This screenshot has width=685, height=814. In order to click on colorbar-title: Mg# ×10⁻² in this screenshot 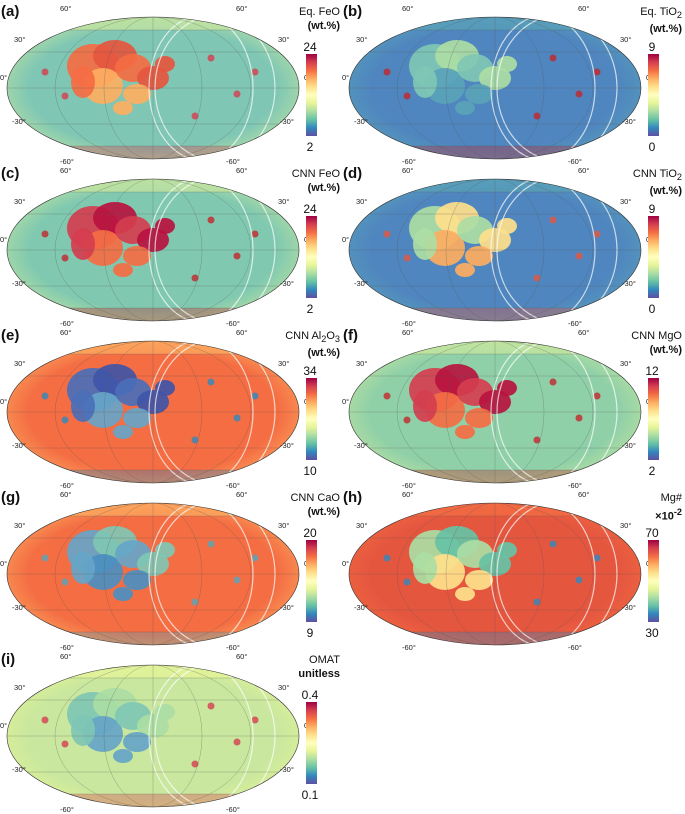, I will do `click(668, 507)`.